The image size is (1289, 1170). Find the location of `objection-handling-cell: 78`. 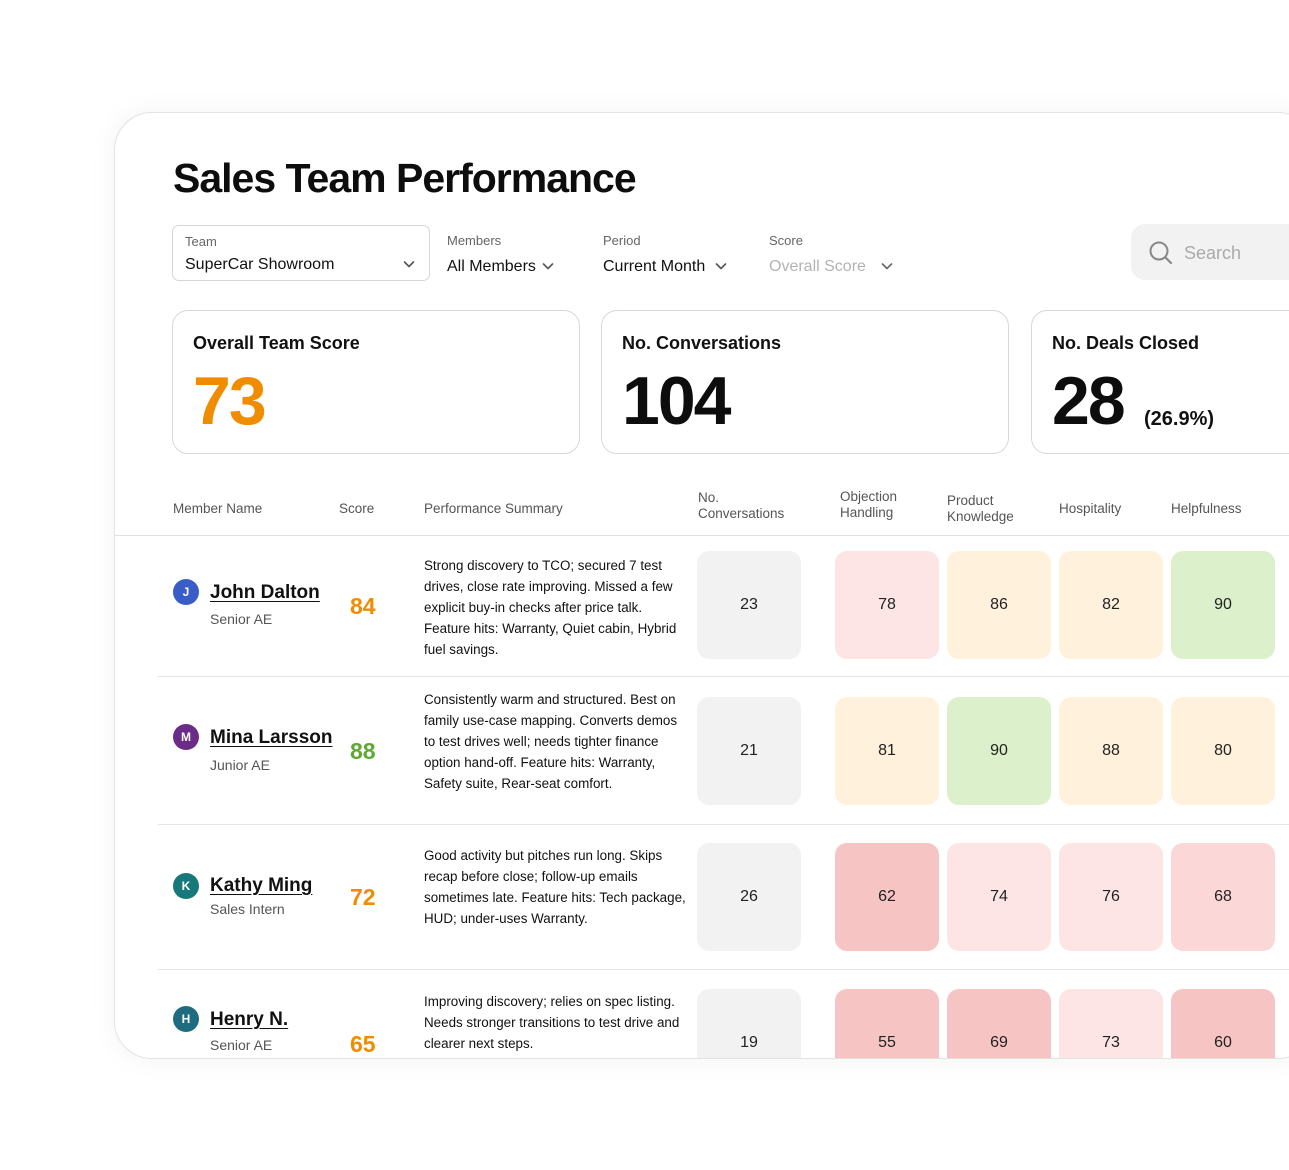

objection-handling-cell: 78 is located at coordinates (887, 605).